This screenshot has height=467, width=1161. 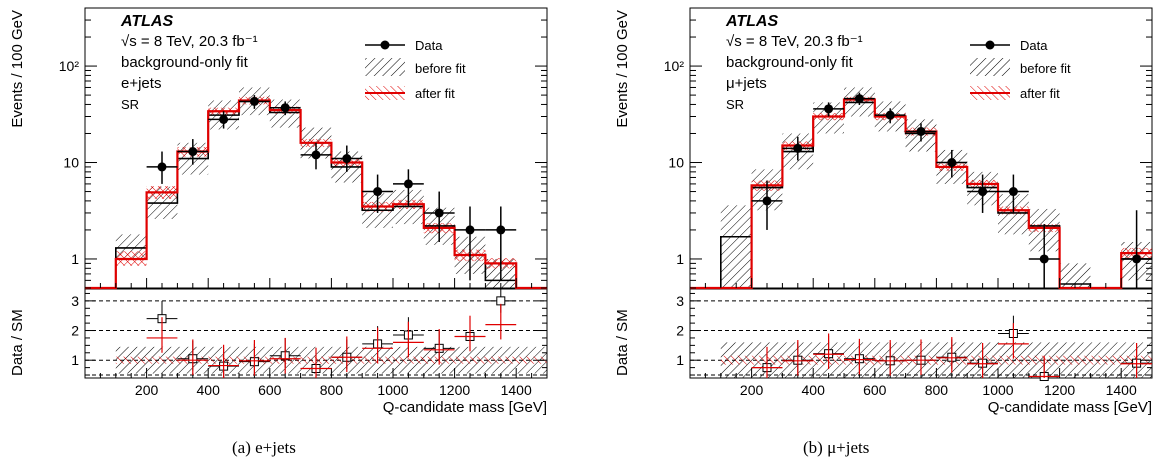 What do you see at coordinates (264, 447) in the screenshot?
I see `caption-e-jets: (a) e+jets` at bounding box center [264, 447].